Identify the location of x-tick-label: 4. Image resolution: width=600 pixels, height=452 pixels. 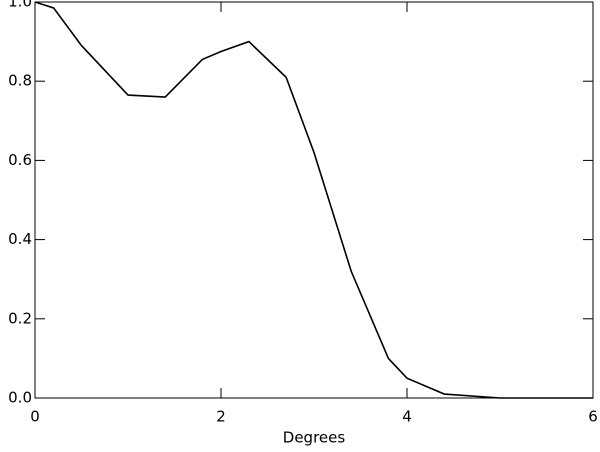
(407, 417).